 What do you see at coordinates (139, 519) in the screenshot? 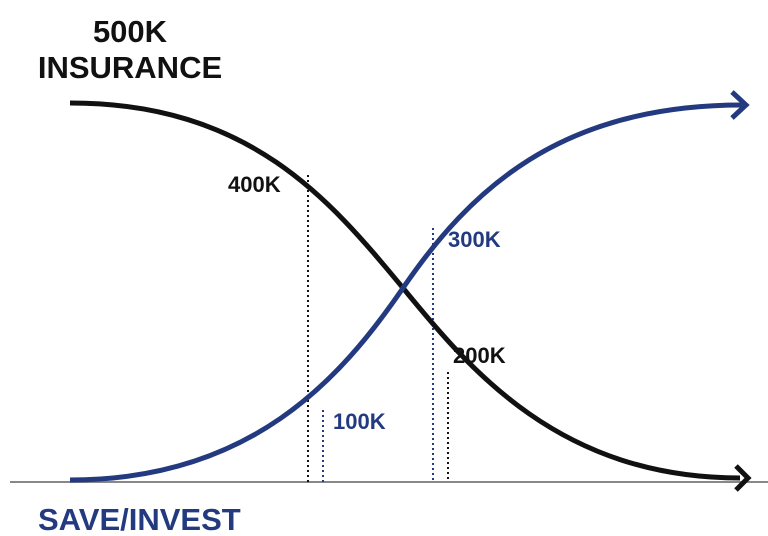
I see `bottom-label: SAVE/INVEST` at bounding box center [139, 519].